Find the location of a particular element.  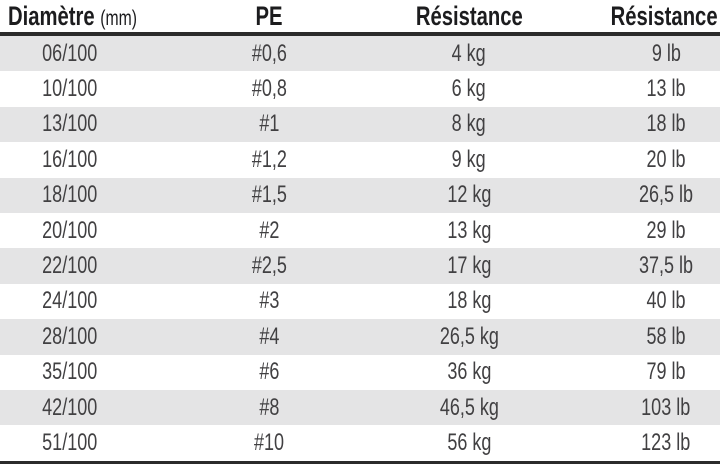

cell-pe: #6 is located at coordinates (269, 372).